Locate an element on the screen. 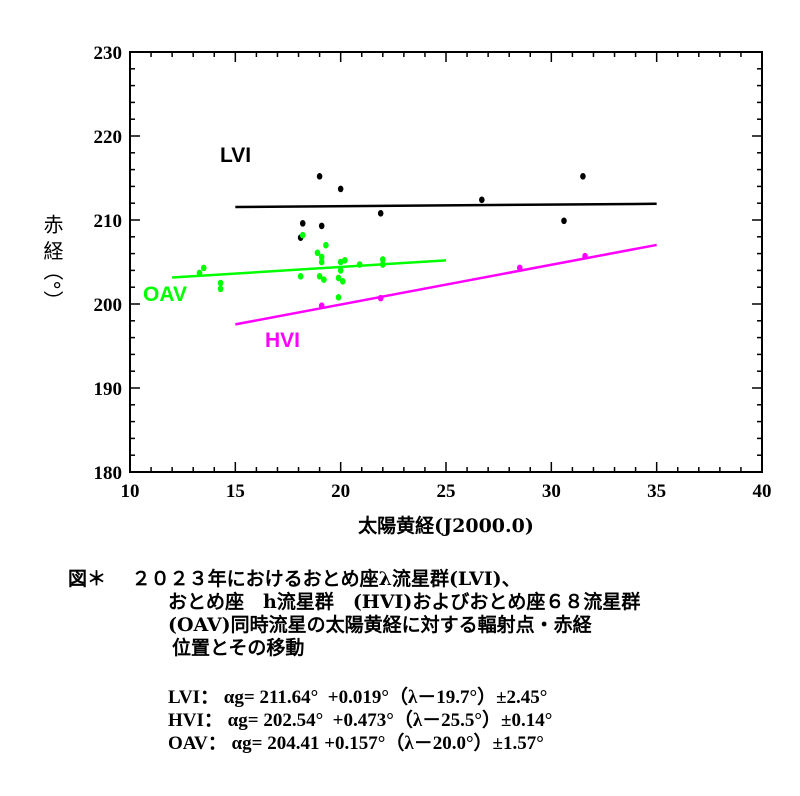 This screenshot has height=796, width=800. x-tick-label: 30 is located at coordinates (551, 491).